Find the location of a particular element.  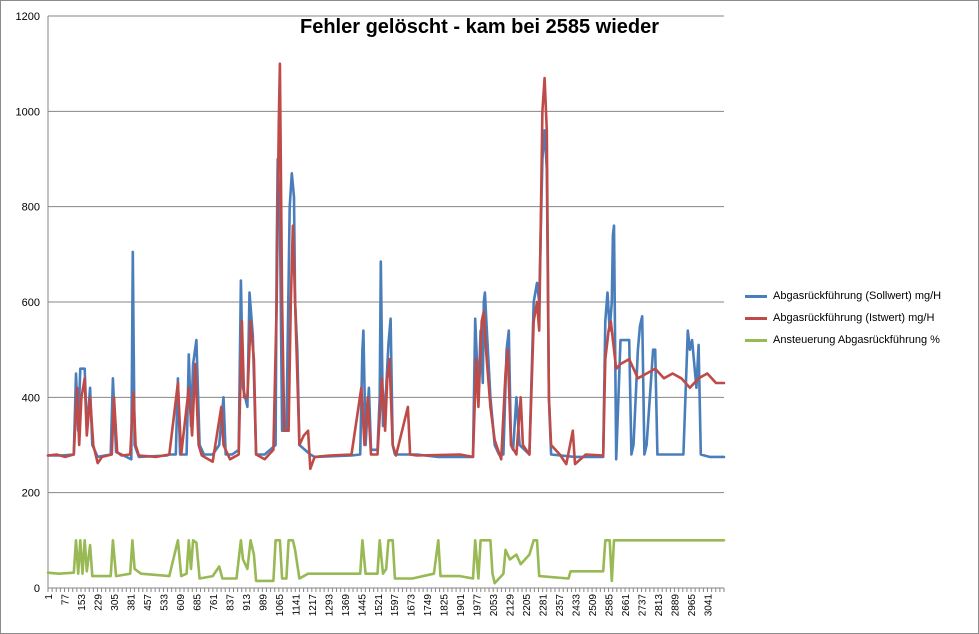

x-tick-label: 913 is located at coordinates (247, 602).